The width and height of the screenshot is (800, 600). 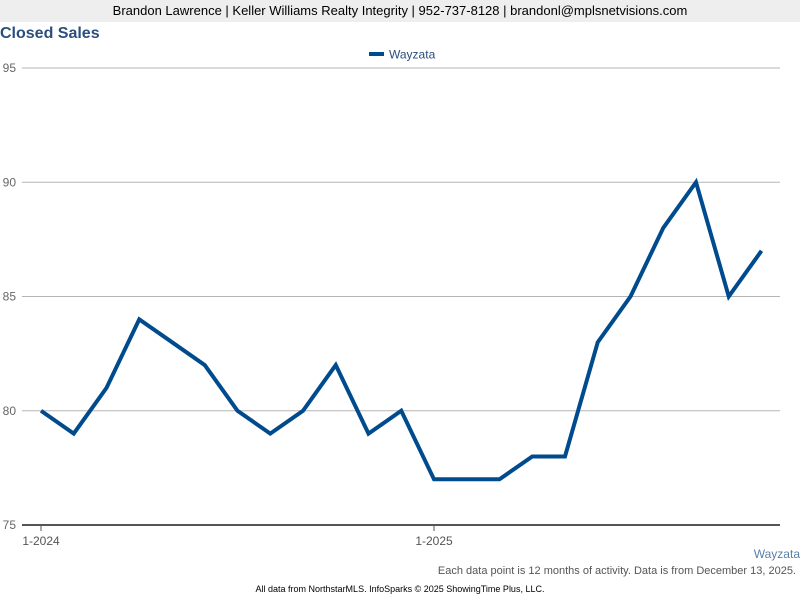 I want to click on y-tick-label: 95, so click(x=10, y=68).